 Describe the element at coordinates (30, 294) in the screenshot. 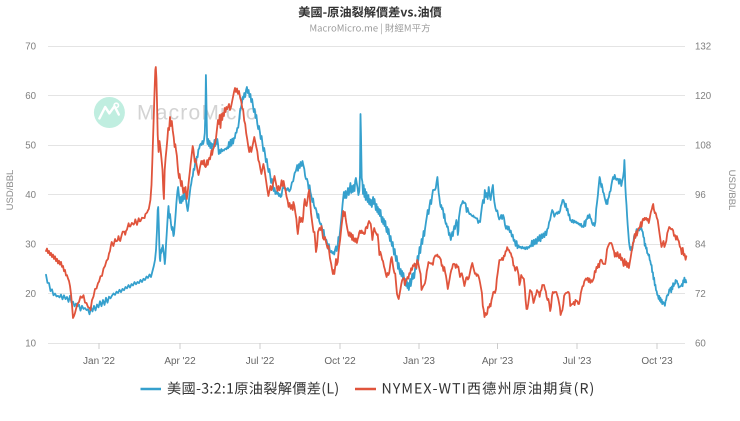

I see `svg-text: 20` at that location.